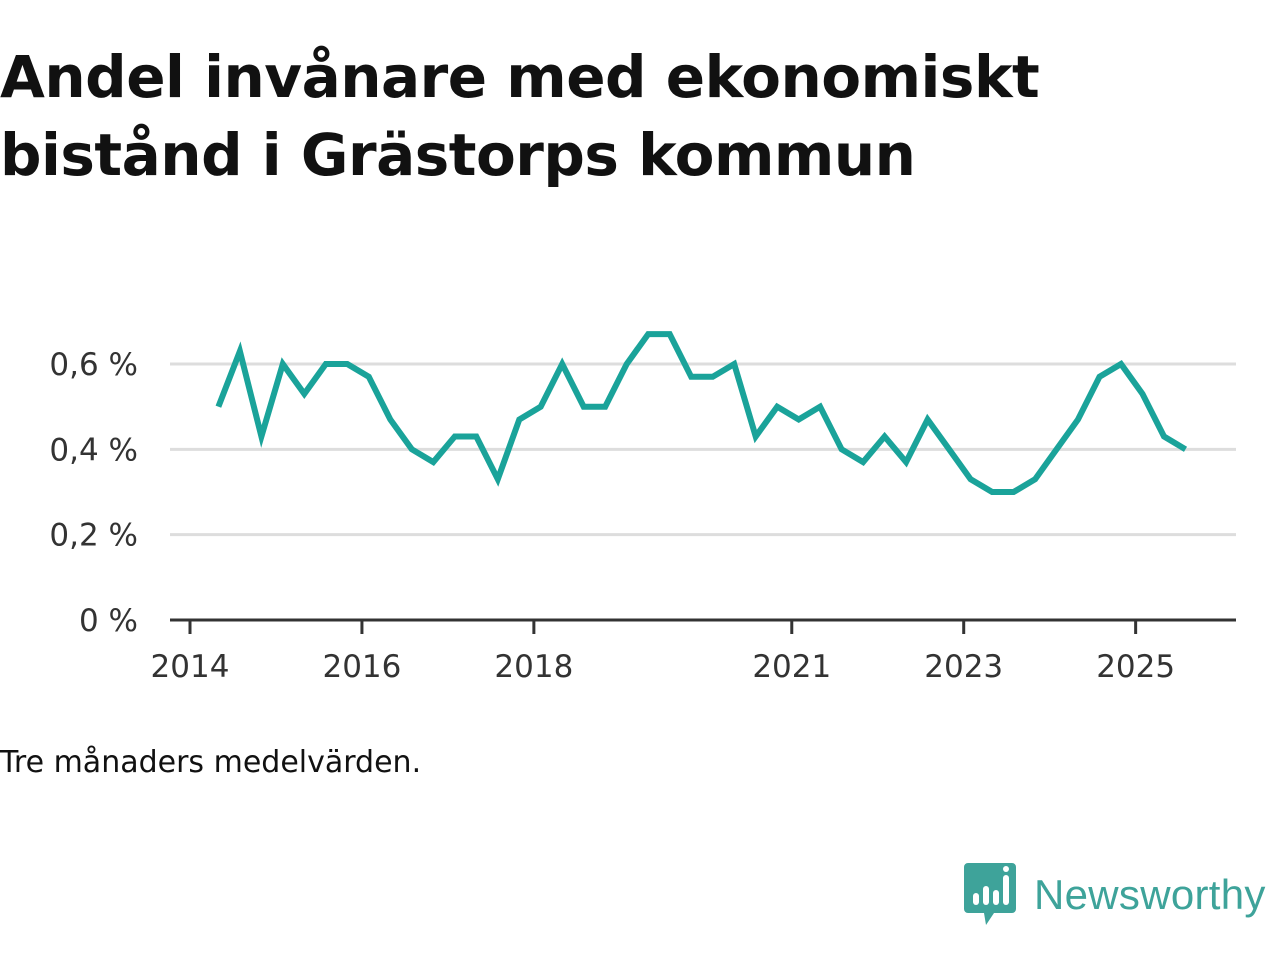  What do you see at coordinates (108, 621) in the screenshot?
I see `y-tick-label: 0 %` at bounding box center [108, 621].